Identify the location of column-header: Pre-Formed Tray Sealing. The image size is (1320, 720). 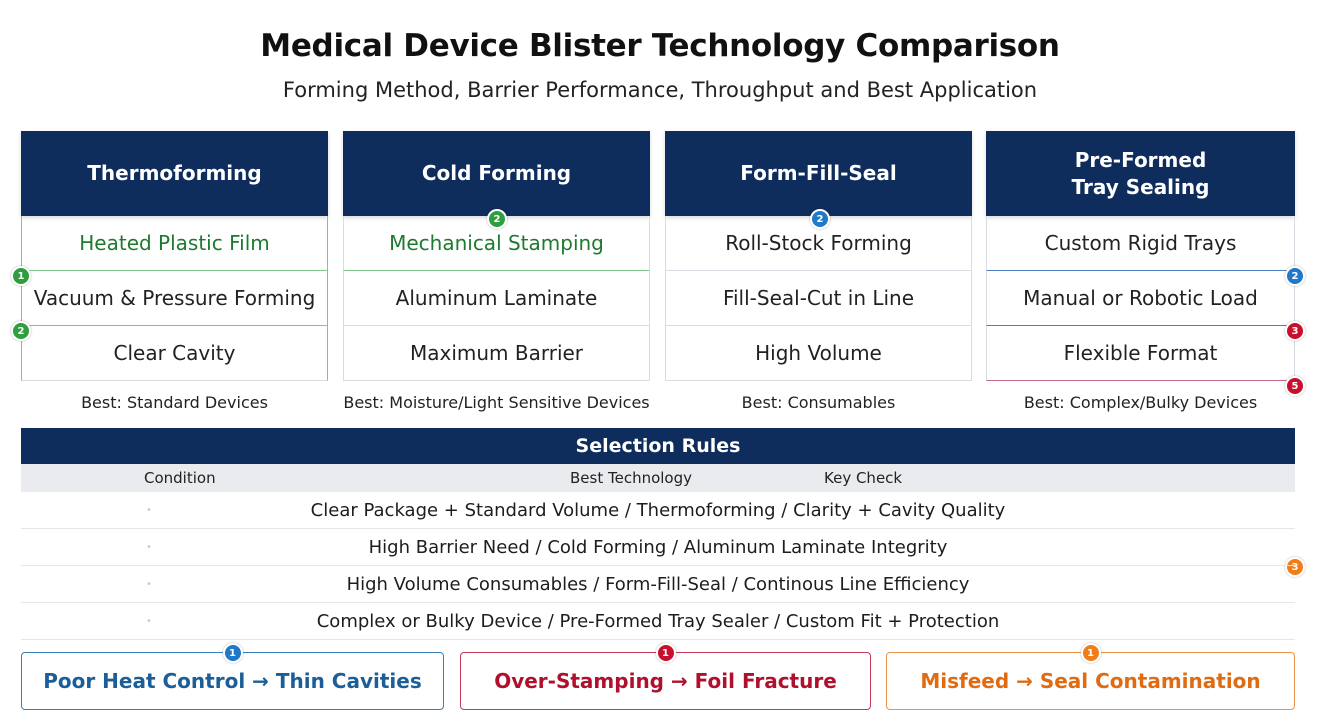
(1140, 173).